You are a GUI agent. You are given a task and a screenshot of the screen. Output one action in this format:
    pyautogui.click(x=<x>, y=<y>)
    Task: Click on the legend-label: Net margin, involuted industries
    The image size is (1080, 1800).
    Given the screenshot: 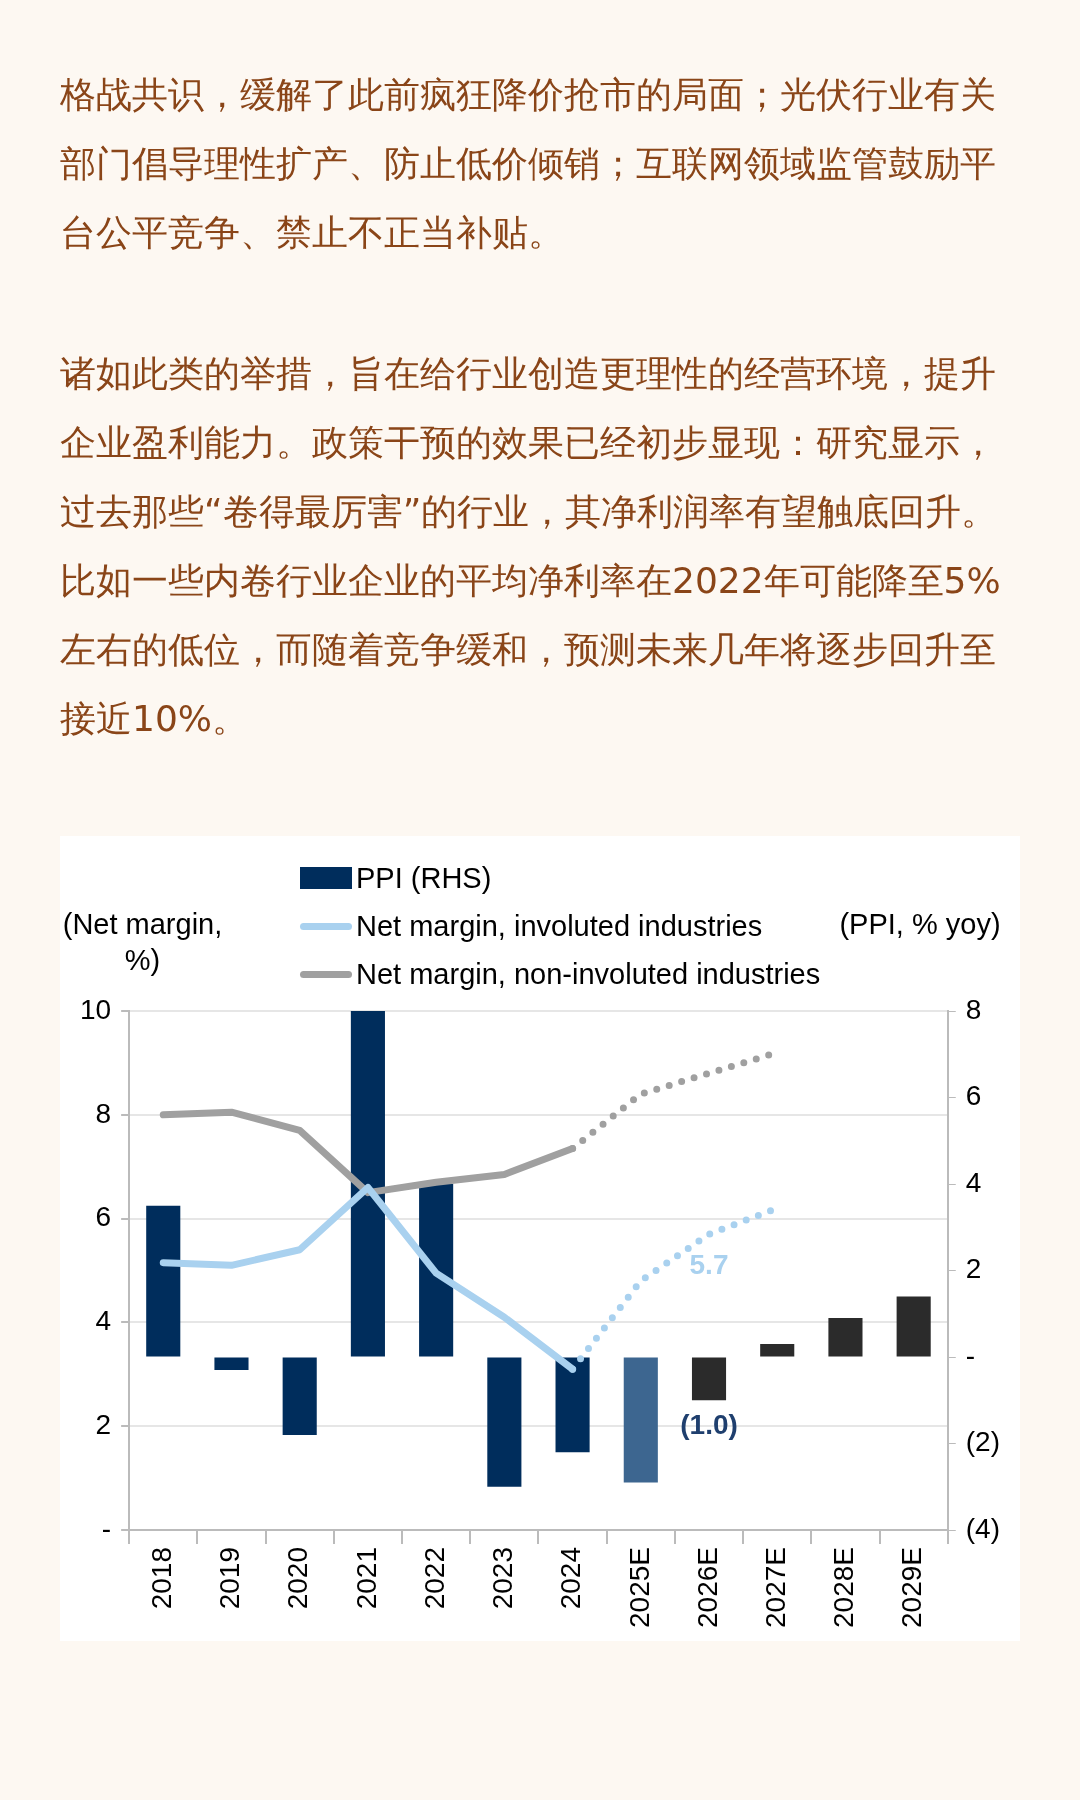 What is the action you would take?
    pyautogui.click(x=559, y=926)
    